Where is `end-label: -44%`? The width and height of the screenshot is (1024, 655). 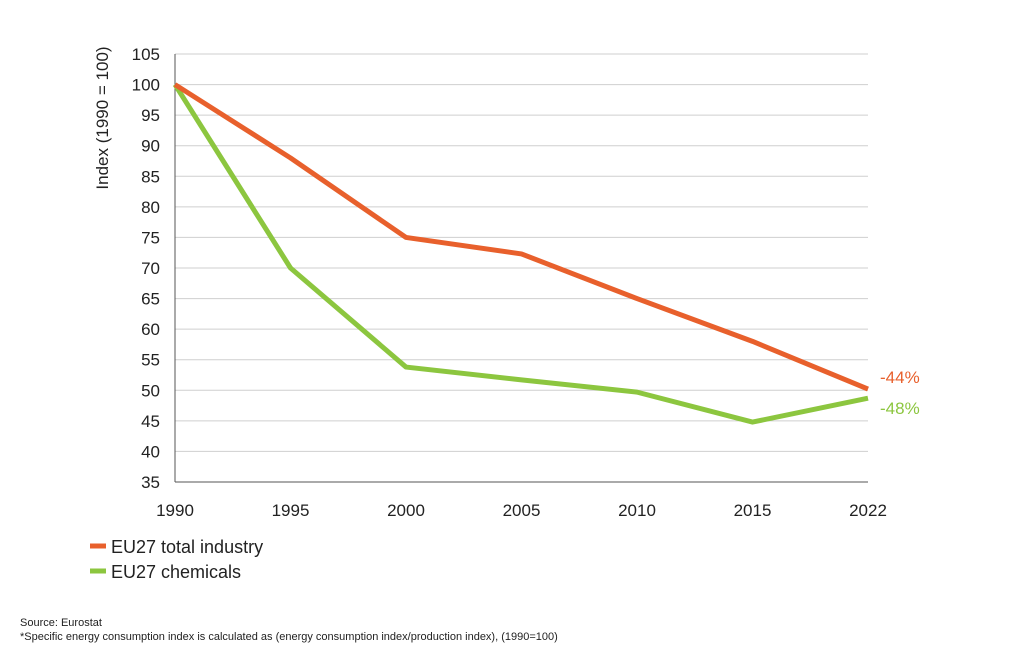
end-label: -44% is located at coordinates (900, 377).